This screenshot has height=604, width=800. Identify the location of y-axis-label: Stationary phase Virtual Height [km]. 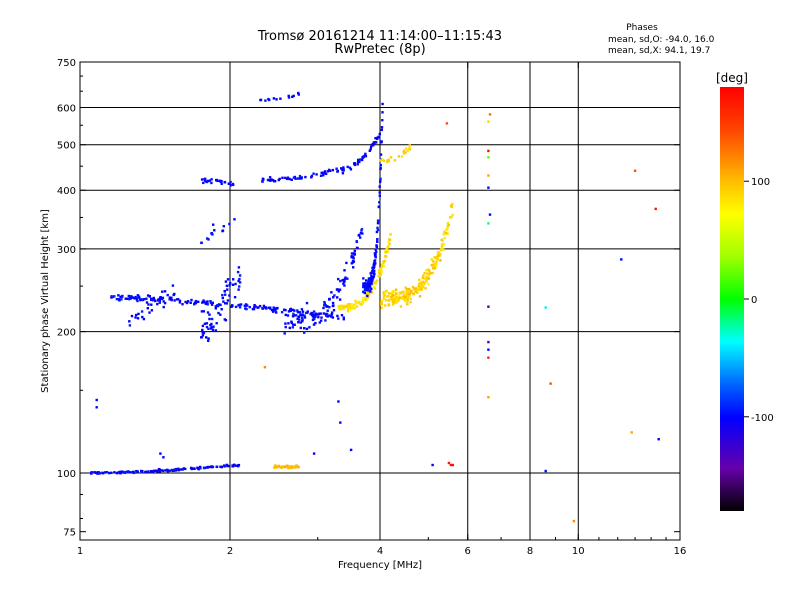
(45, 301).